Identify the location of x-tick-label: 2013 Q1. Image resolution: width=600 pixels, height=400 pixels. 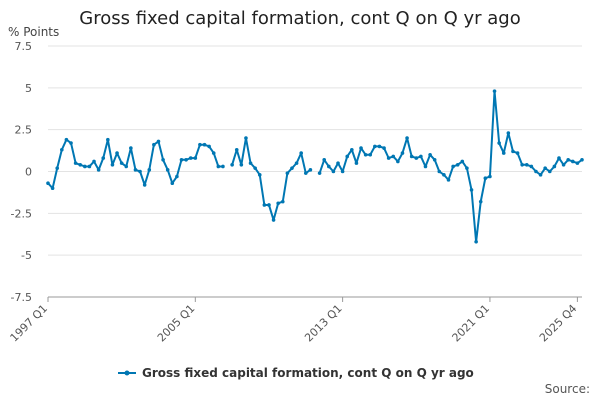
(323, 323).